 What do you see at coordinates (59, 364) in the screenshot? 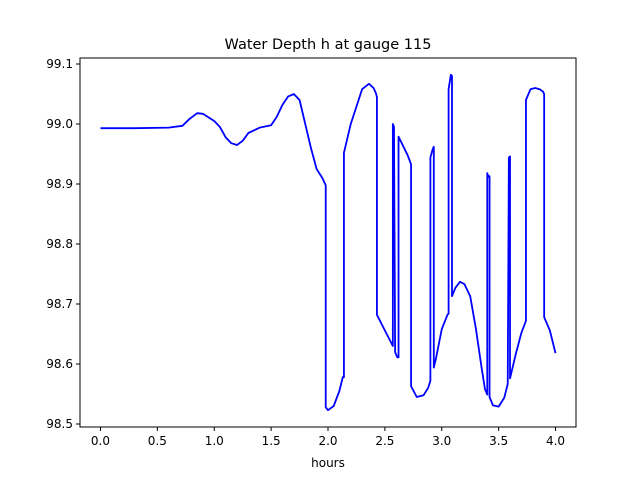
I see `y-tick-label: 98.6` at bounding box center [59, 364].